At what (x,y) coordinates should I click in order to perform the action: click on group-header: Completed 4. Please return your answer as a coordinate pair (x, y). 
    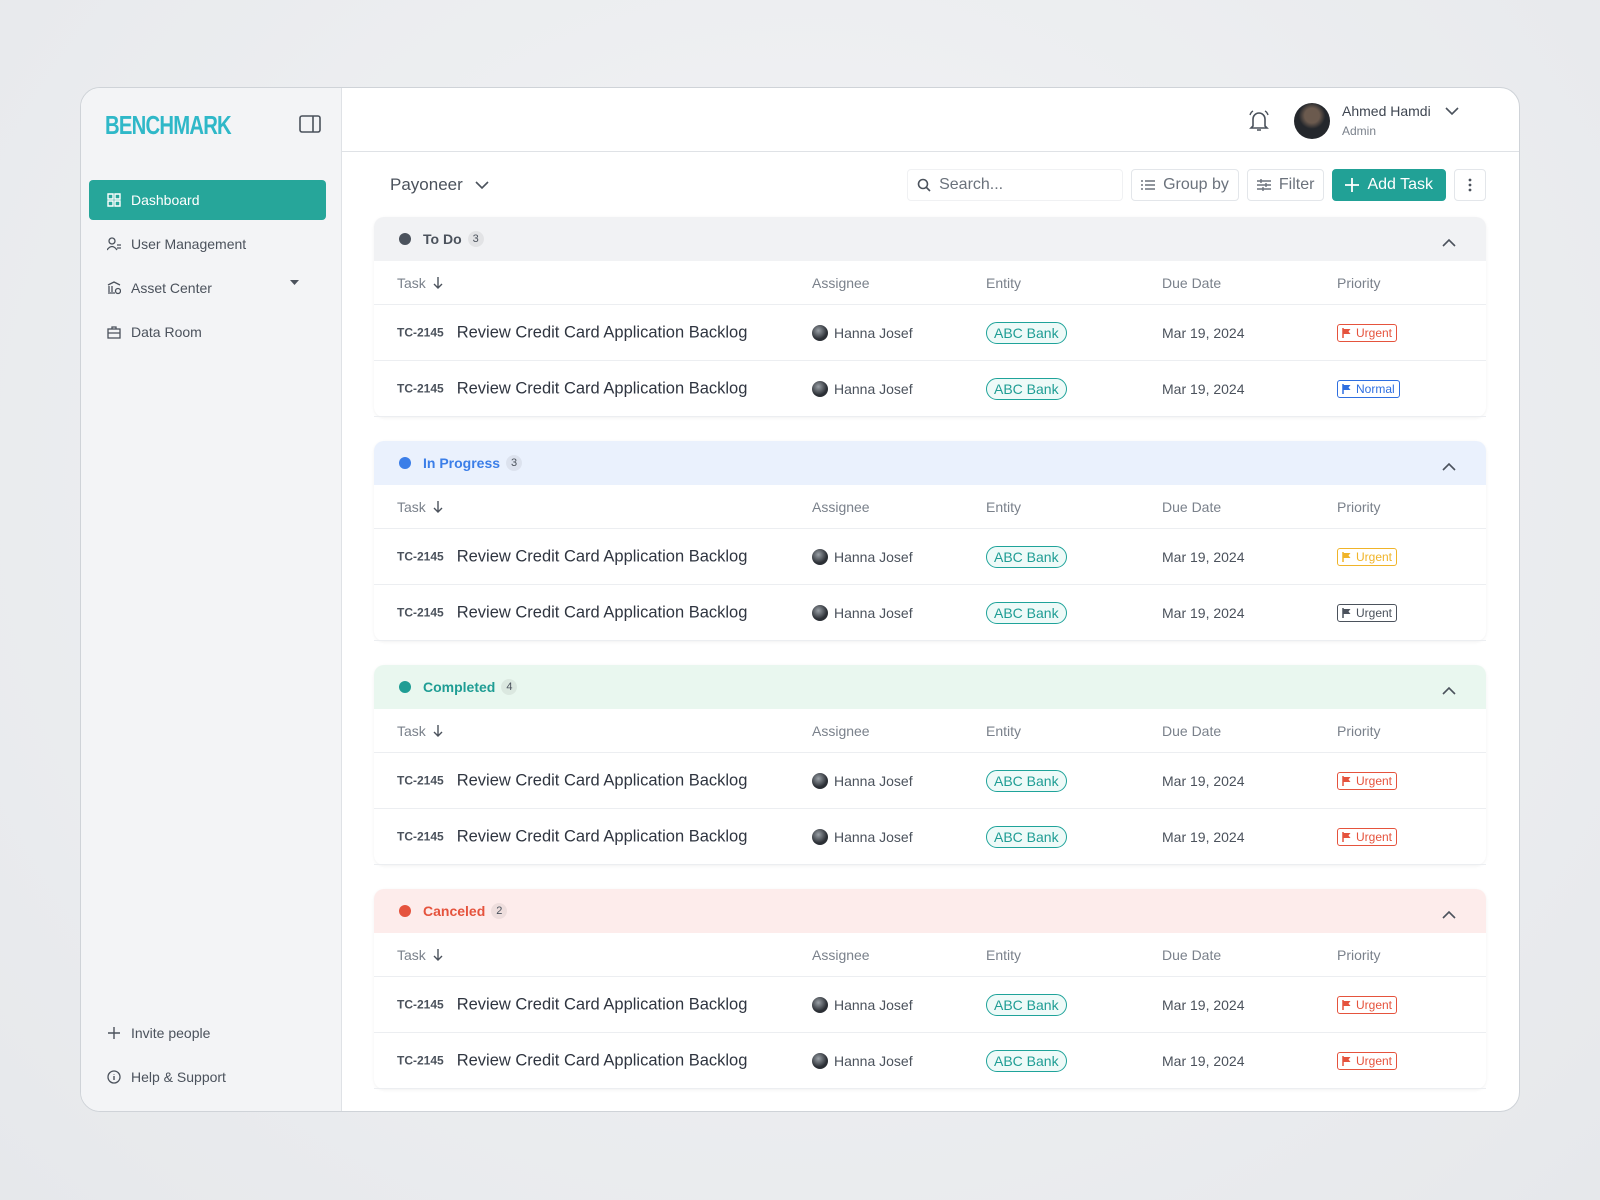
    Looking at the image, I should click on (930, 687).